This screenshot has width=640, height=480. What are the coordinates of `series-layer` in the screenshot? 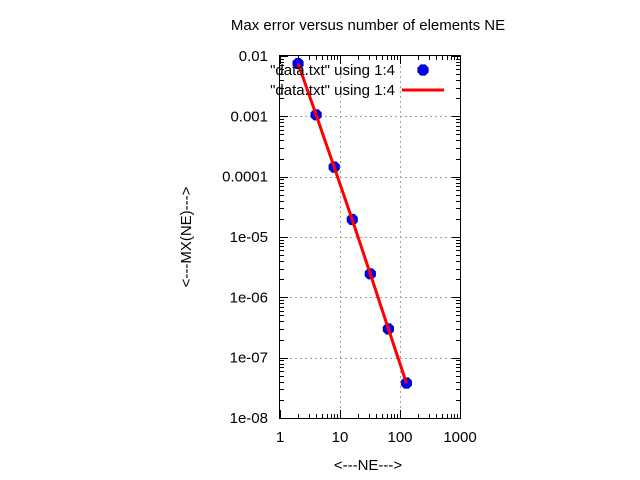 It's located at (352, 223).